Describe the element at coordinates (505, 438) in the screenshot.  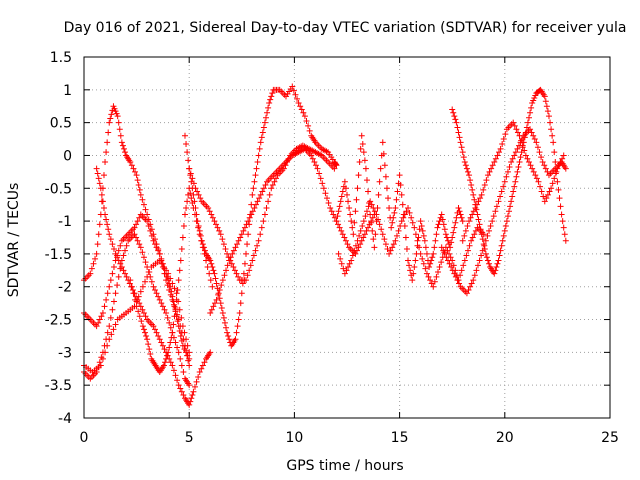
I see `x-tick-label: 20` at that location.